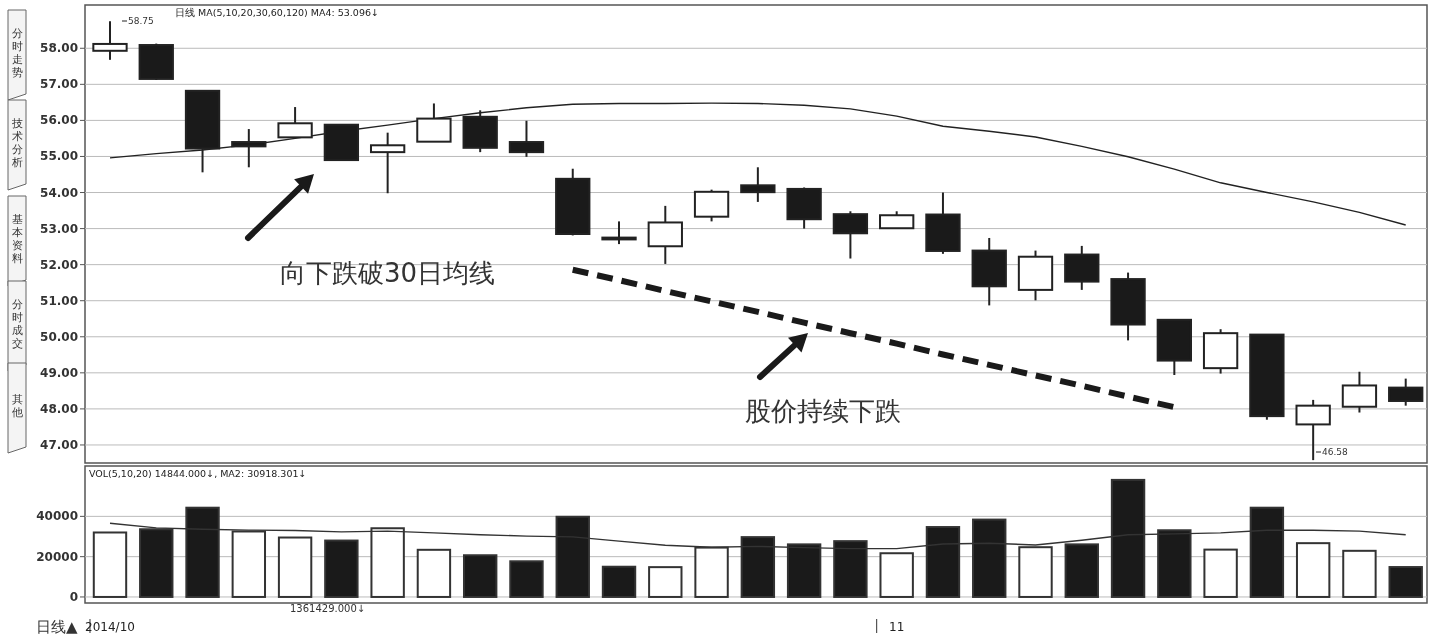 Image resolution: width=1433 pixels, height=637 pixels. Describe the element at coordinates (277, 12) in the screenshot. I see `chart-title: 日线 MA(5,10,20,30,60,120) MA4: 53.096↓` at that location.